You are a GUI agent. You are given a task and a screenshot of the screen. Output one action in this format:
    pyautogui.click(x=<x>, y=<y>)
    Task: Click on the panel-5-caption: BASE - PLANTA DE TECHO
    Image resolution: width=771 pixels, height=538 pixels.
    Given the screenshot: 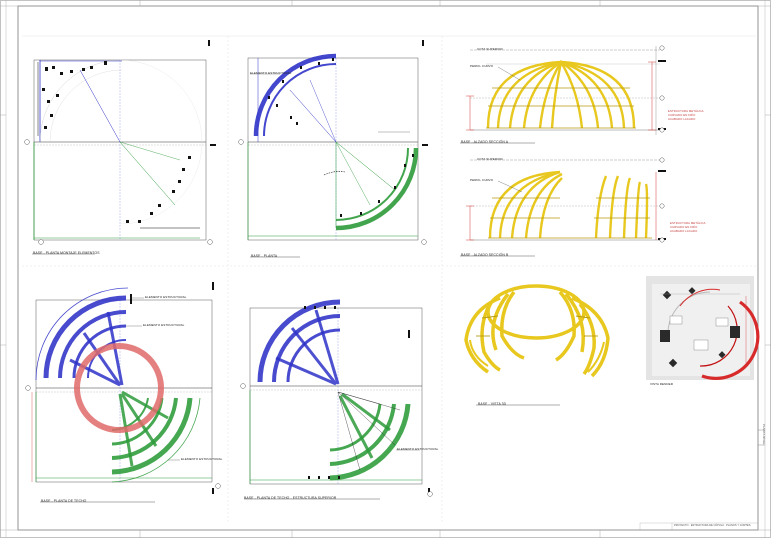 What is the action you would take?
    pyautogui.click(x=64, y=501)
    